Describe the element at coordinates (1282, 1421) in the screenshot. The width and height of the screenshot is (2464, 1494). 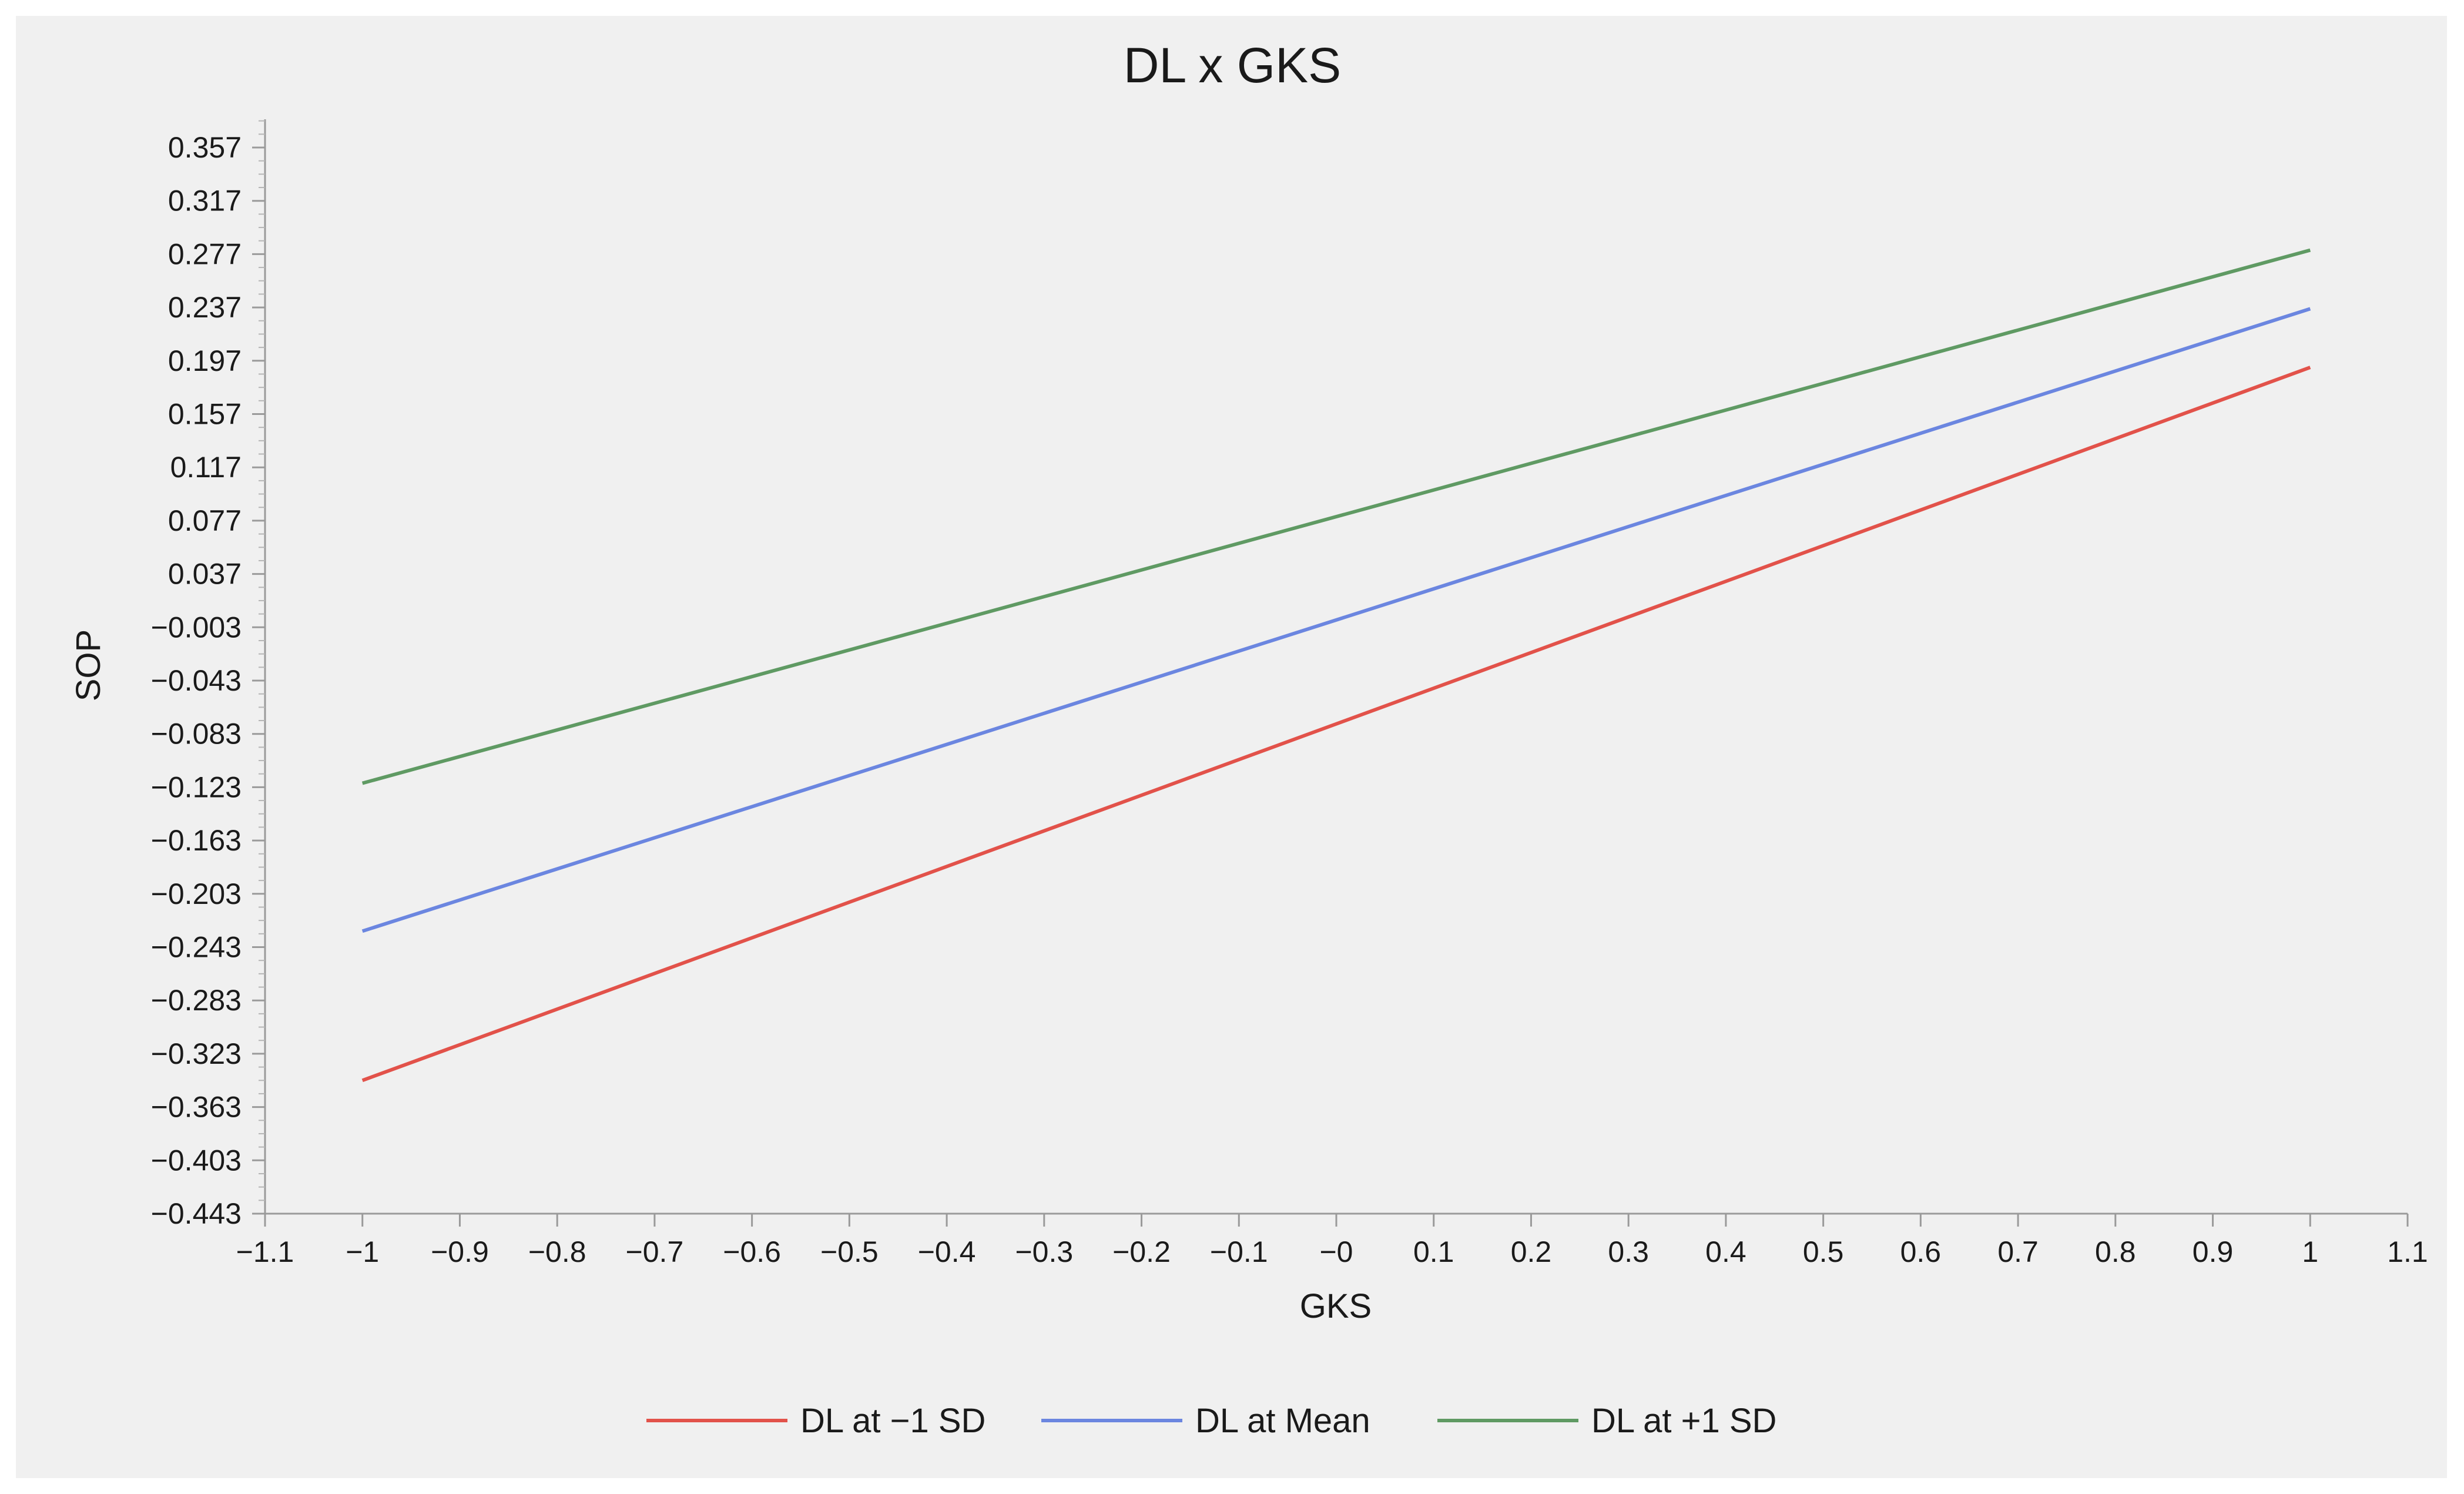
I see `legend-label-1: DL at Mean` at that location.